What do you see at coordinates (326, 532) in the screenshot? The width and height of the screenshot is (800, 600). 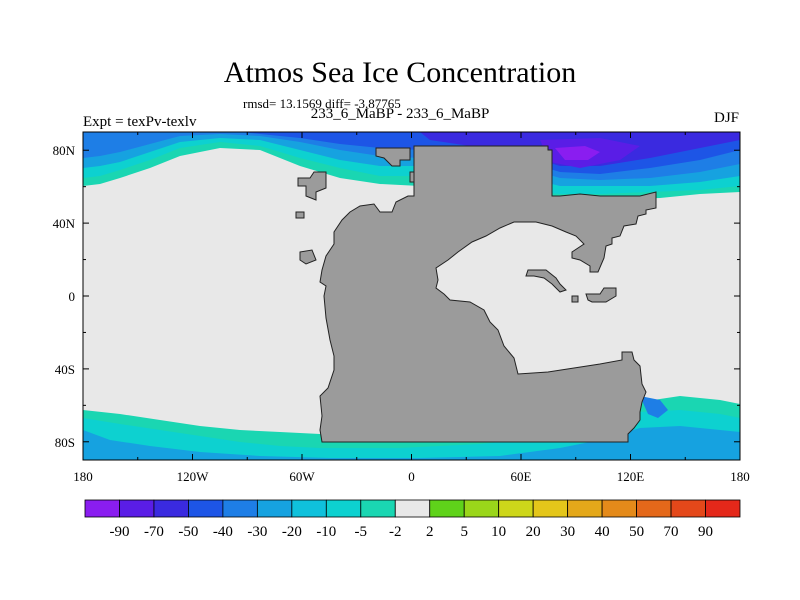 I see `colorbar-label: -10` at bounding box center [326, 532].